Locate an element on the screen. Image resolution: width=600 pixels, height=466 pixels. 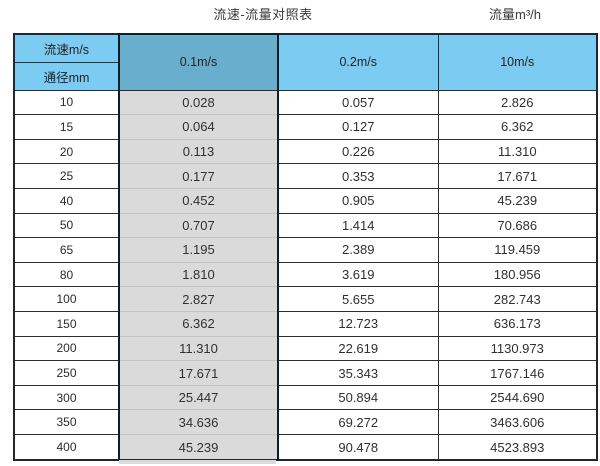
table-row: 25 0.177 0.353 17.671 is located at coordinates (305, 176).